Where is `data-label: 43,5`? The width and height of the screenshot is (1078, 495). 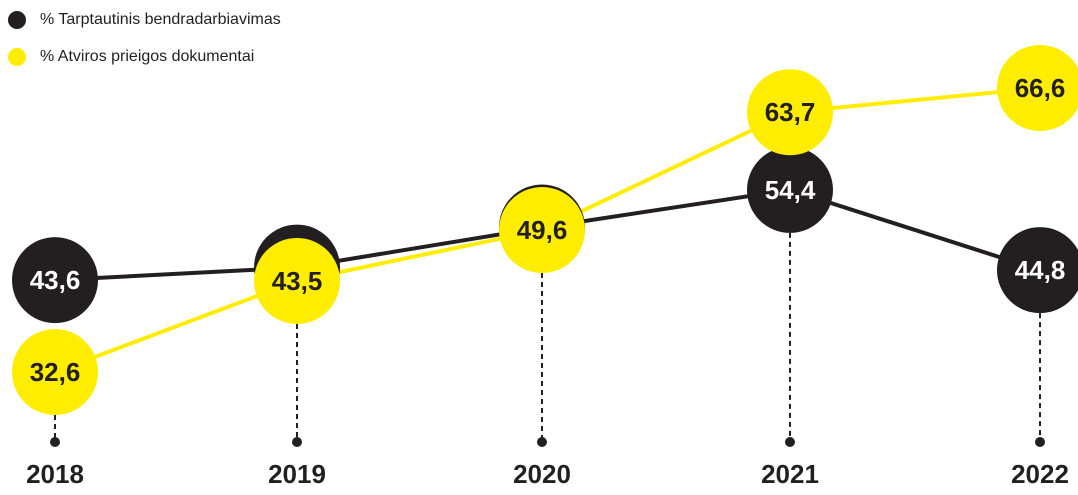
data-label: 43,5 is located at coordinates (297, 281).